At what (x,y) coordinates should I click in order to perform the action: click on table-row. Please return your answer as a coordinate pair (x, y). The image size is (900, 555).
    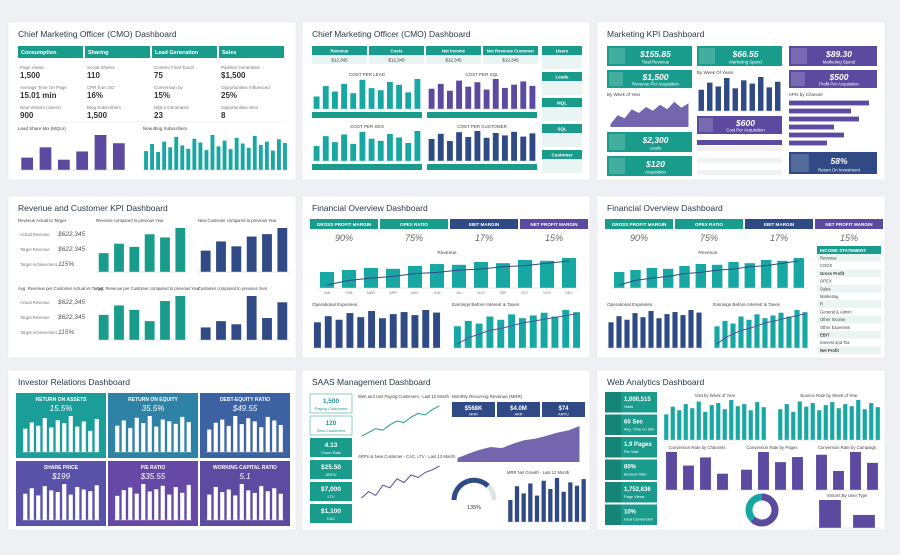
    Looking at the image, I should click on (739, 172).